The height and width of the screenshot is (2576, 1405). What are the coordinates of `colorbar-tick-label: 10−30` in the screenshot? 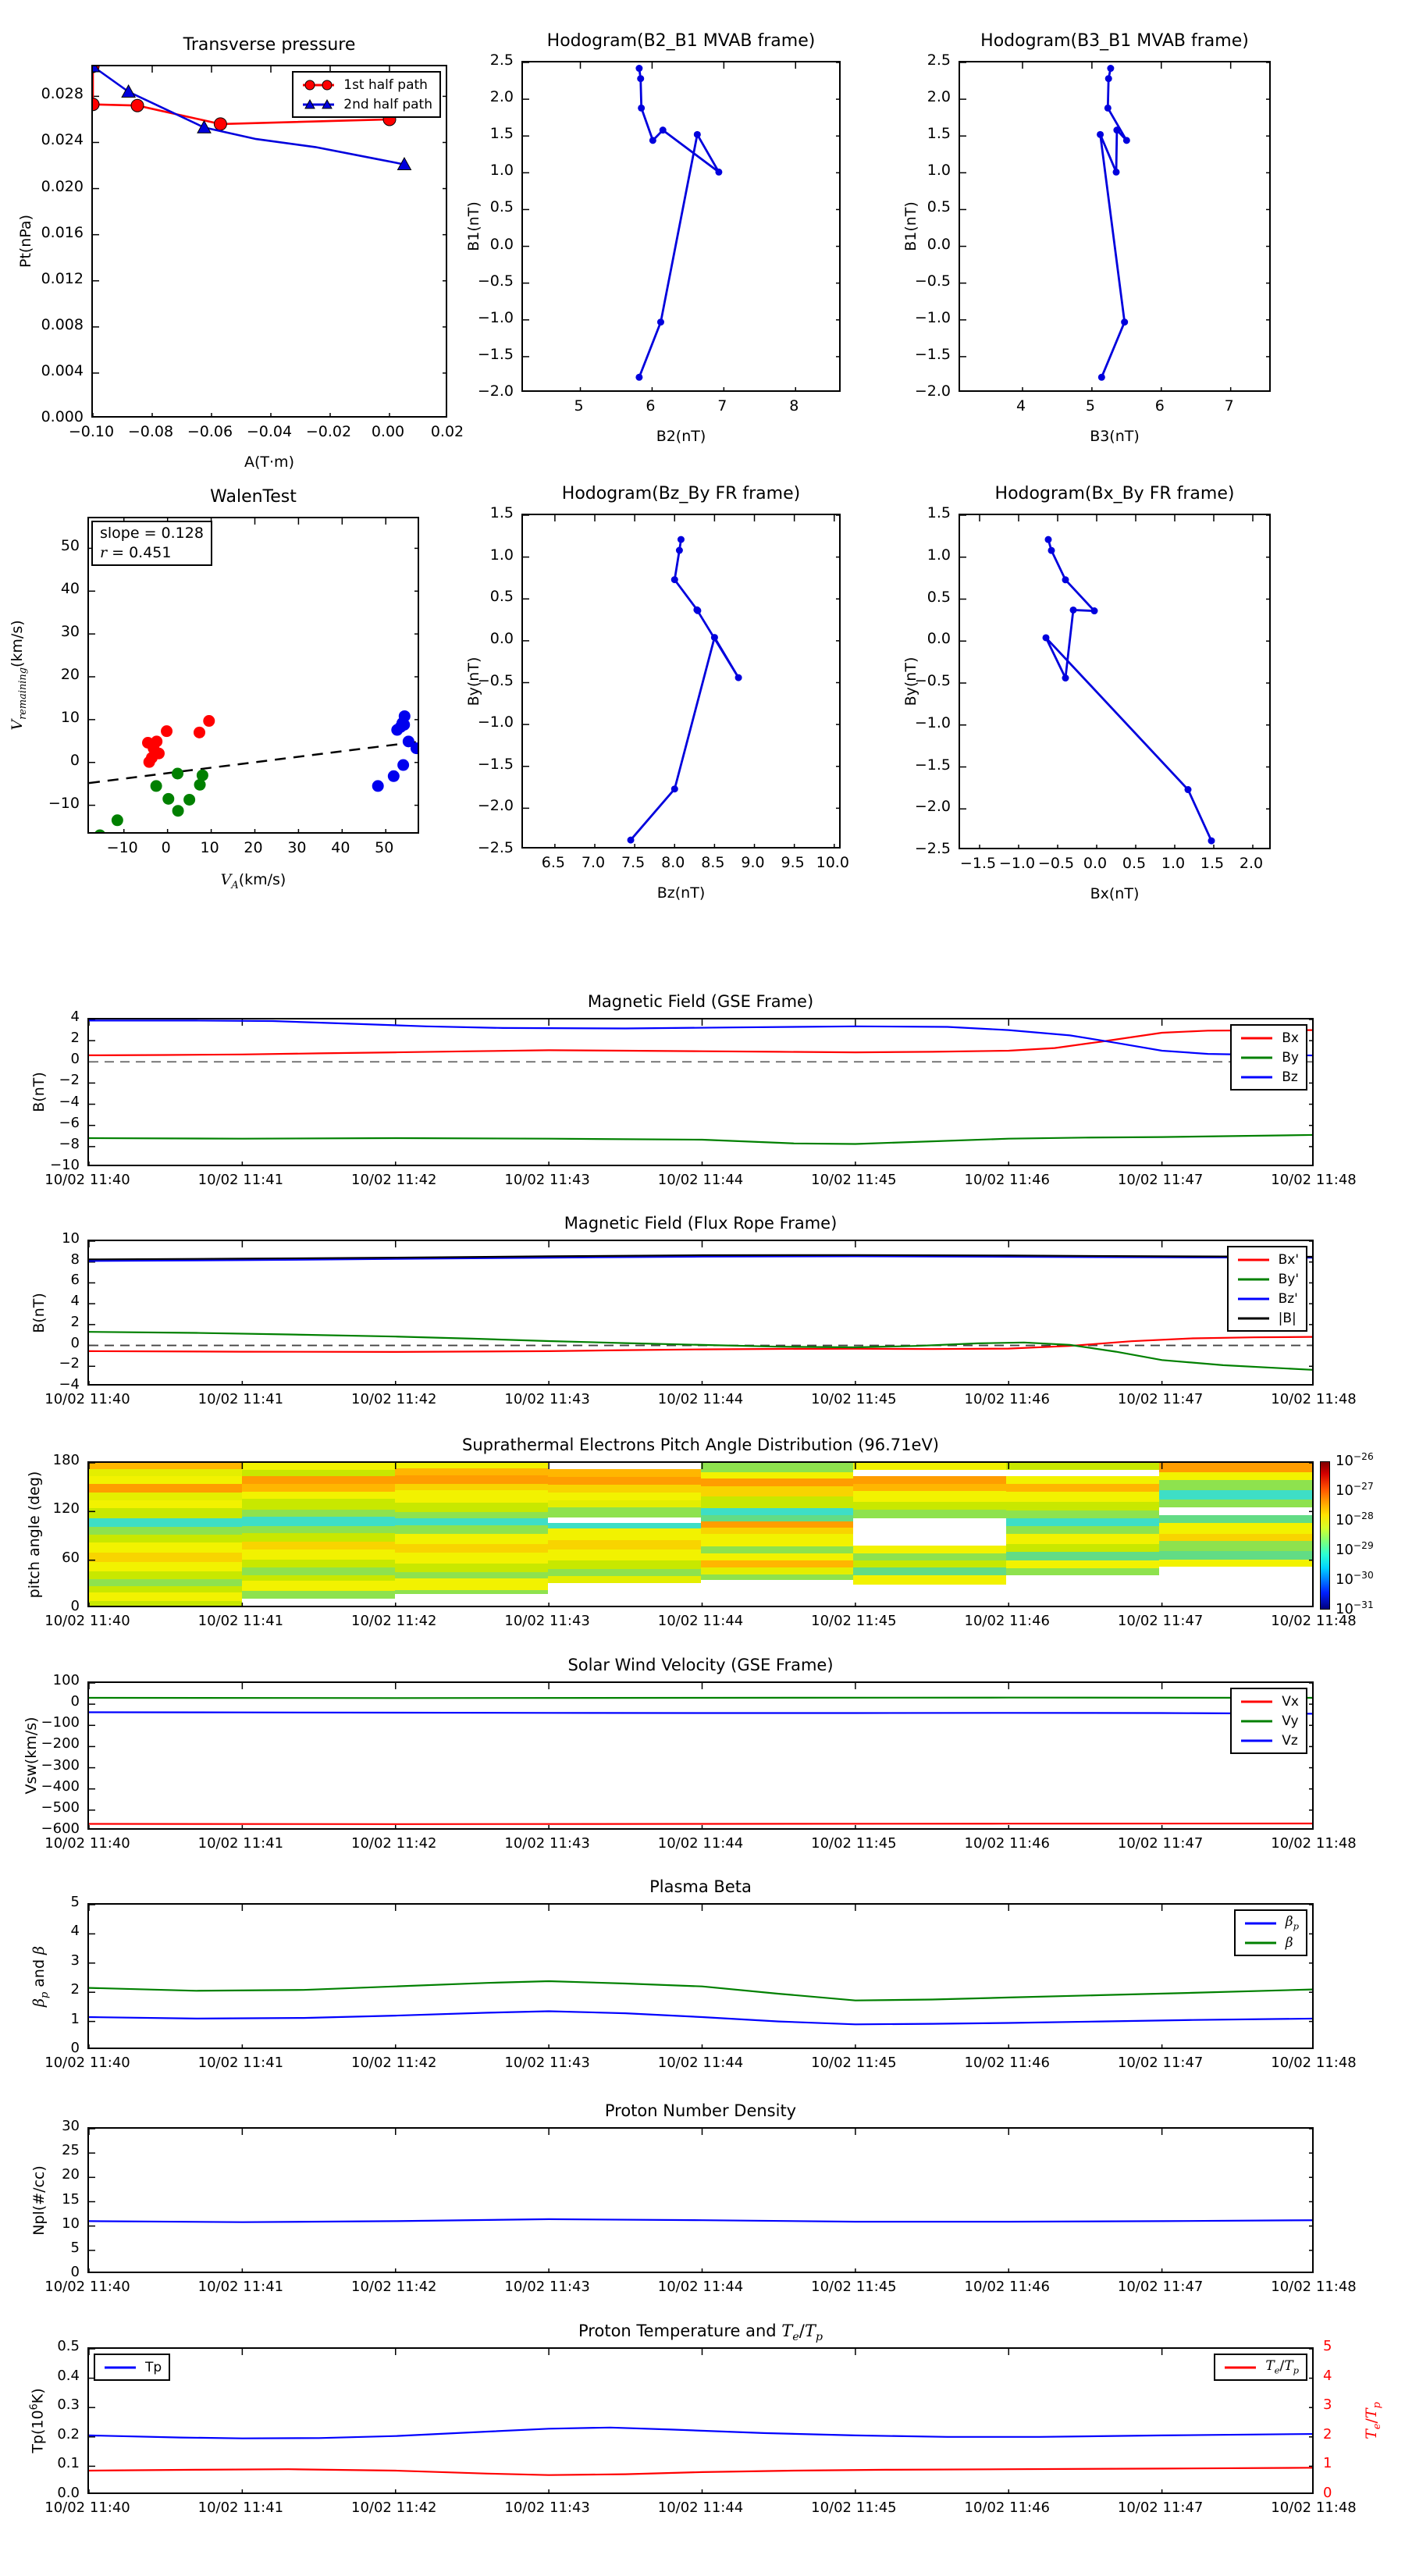 It's located at (1355, 1579).